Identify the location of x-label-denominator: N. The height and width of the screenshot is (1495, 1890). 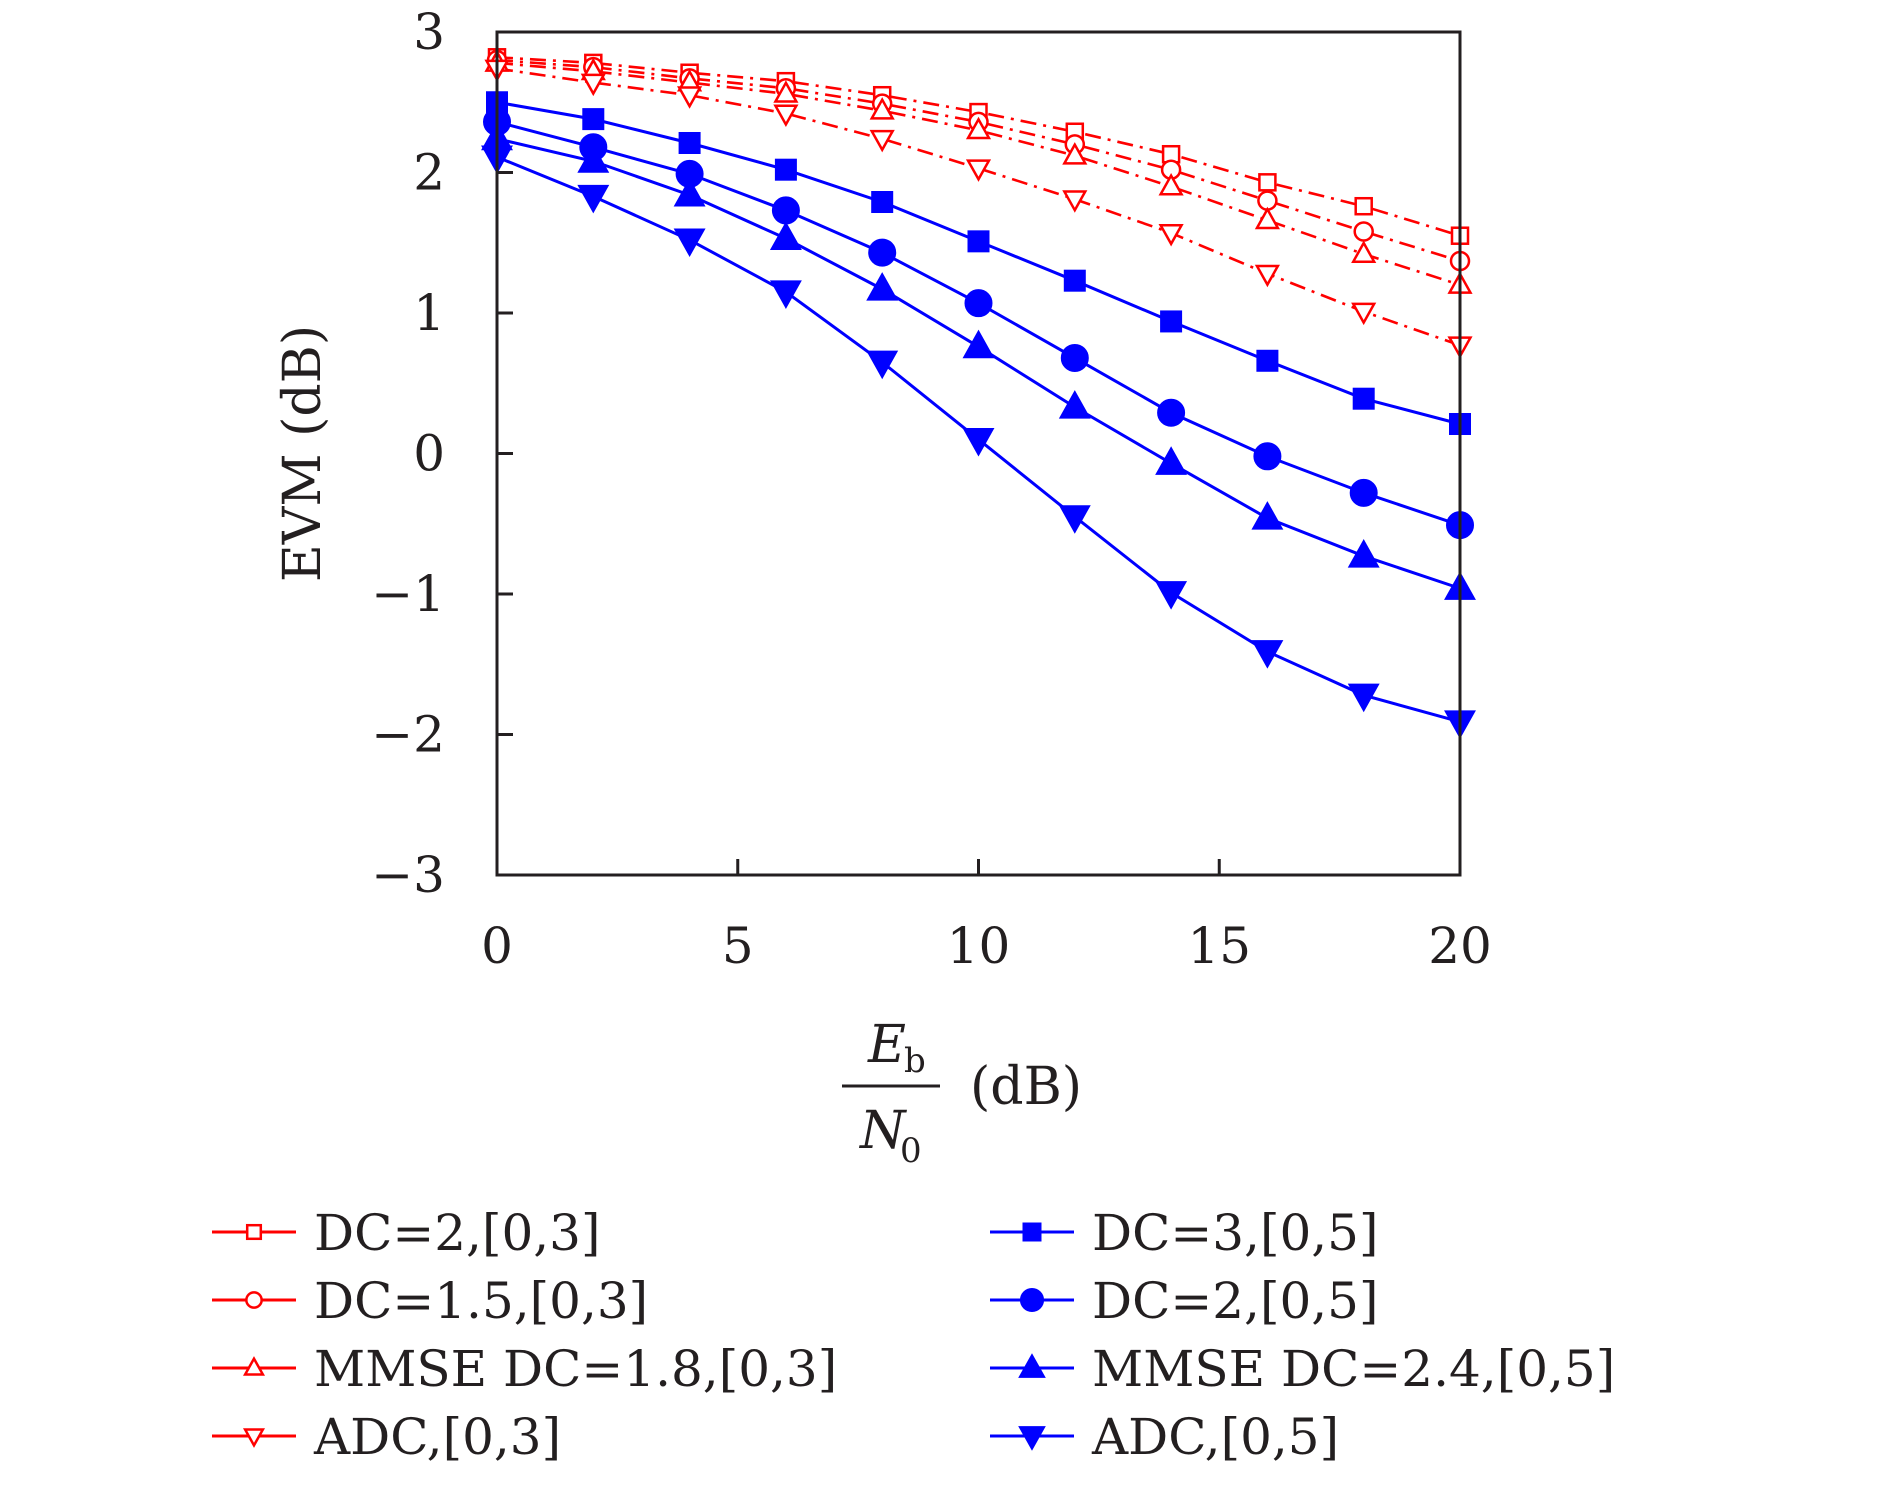
(882, 1131).